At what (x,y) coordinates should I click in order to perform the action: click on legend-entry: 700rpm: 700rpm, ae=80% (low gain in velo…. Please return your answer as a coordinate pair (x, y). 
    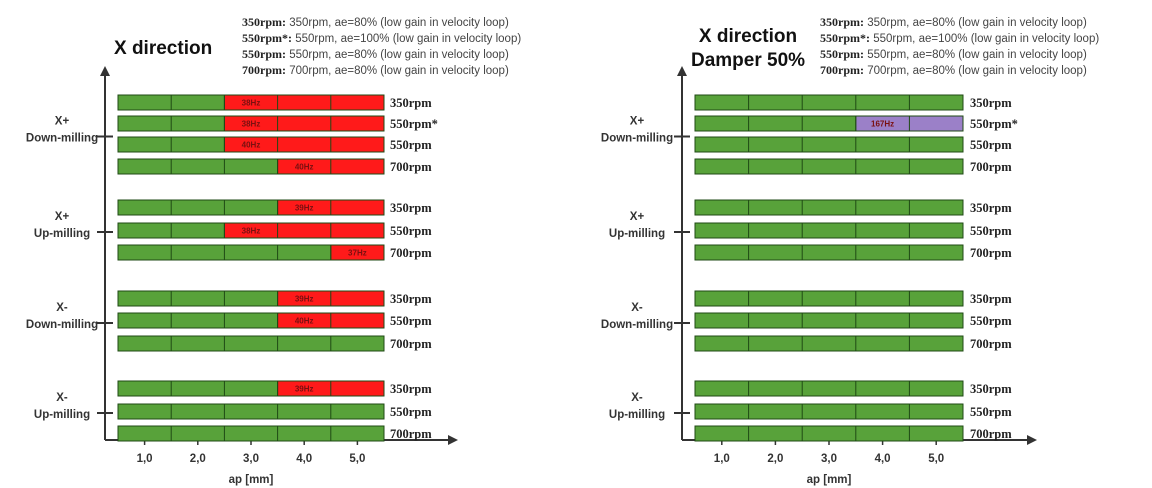
    Looking at the image, I should click on (953, 70).